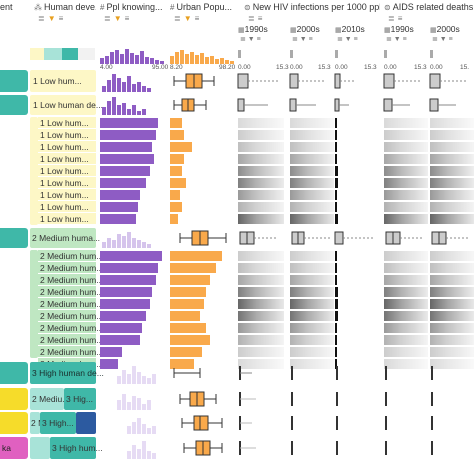 The height and width of the screenshot is (474, 474). What do you see at coordinates (386, 448) in the screenshot?
I see `aids-1990s-boxplot` at bounding box center [386, 448].